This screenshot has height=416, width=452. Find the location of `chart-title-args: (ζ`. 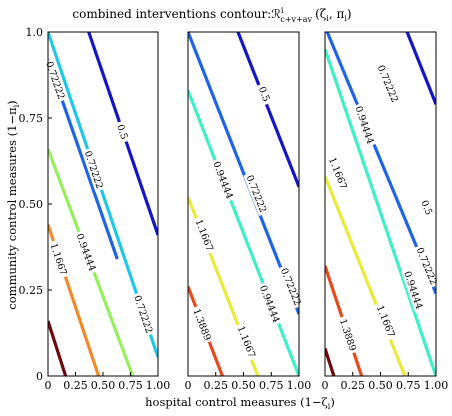

chart-title-args: (ζ is located at coordinates (321, 14).